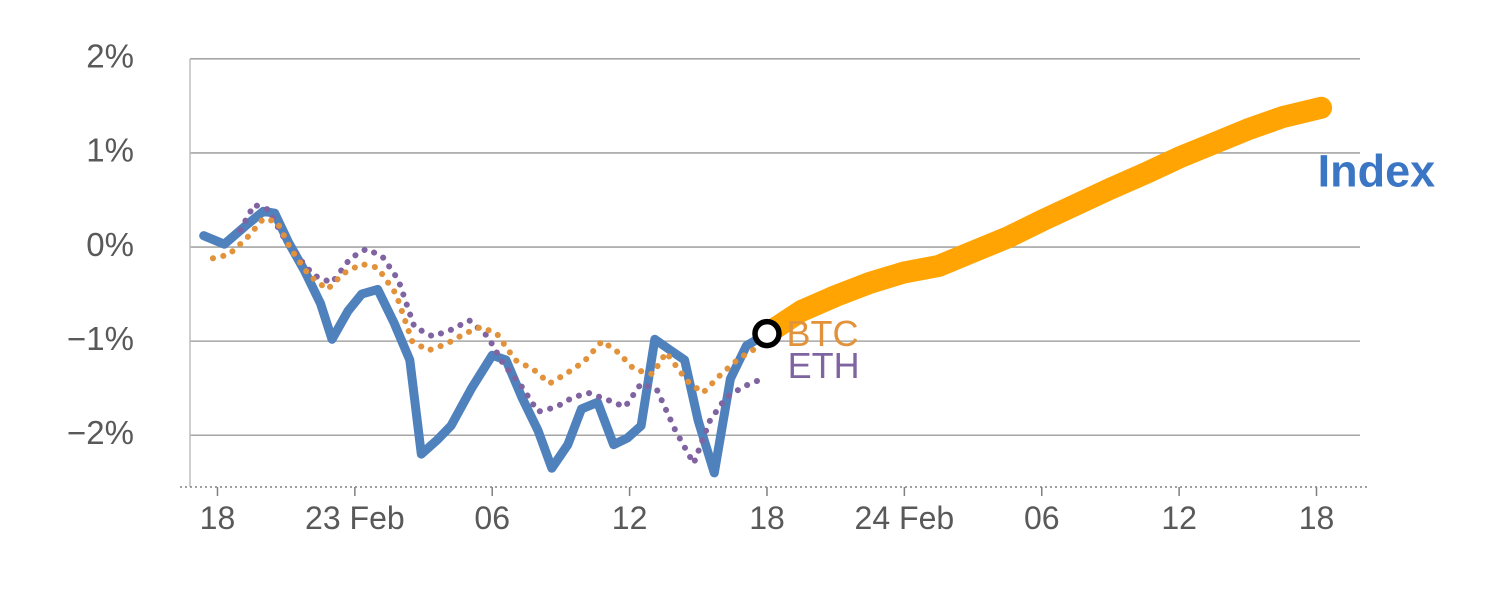  I want to click on series-label-btc: BTC, so click(822, 333).